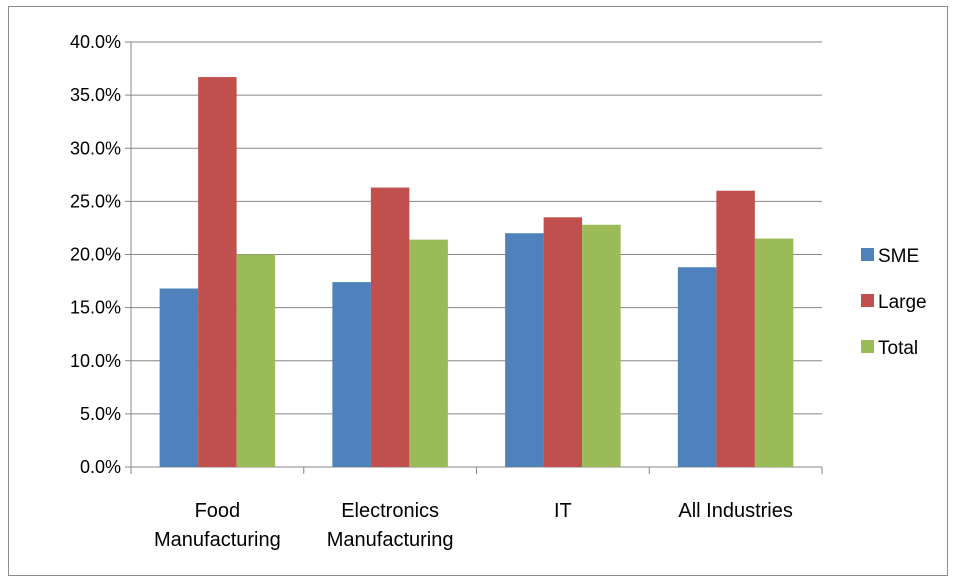 This screenshot has width=957, height=583. What do you see at coordinates (867, 300) in the screenshot?
I see `legend-swatch-large` at bounding box center [867, 300].